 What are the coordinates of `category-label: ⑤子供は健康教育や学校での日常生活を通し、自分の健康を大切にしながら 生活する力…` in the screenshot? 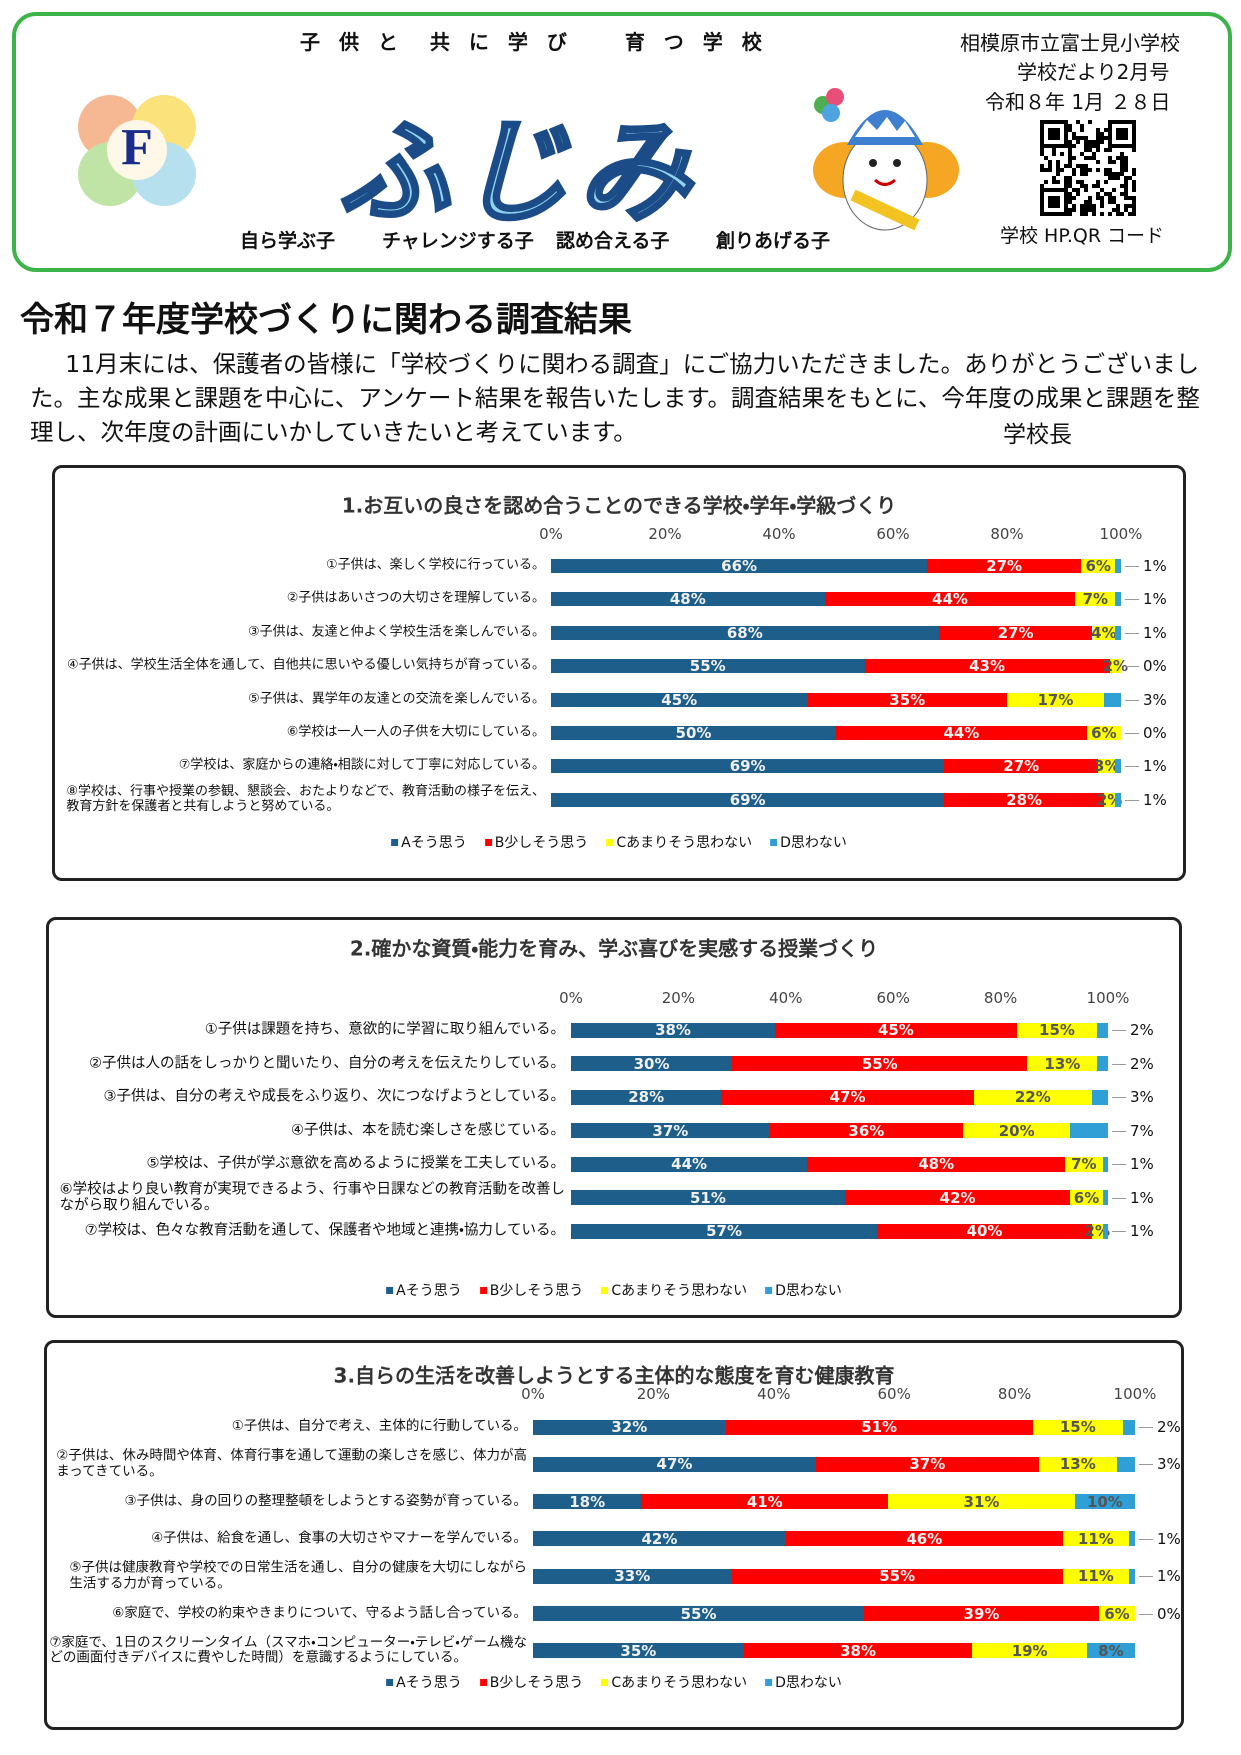 It's located at (298, 1575).